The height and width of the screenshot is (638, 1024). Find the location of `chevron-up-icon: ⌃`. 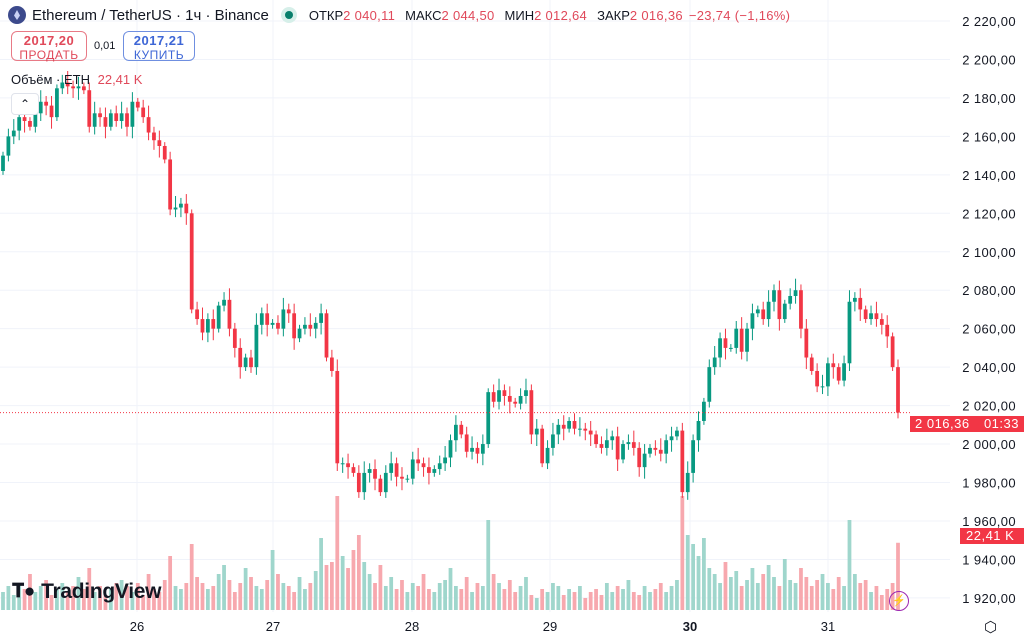

chevron-up-icon: ⌃ is located at coordinates (25, 104).